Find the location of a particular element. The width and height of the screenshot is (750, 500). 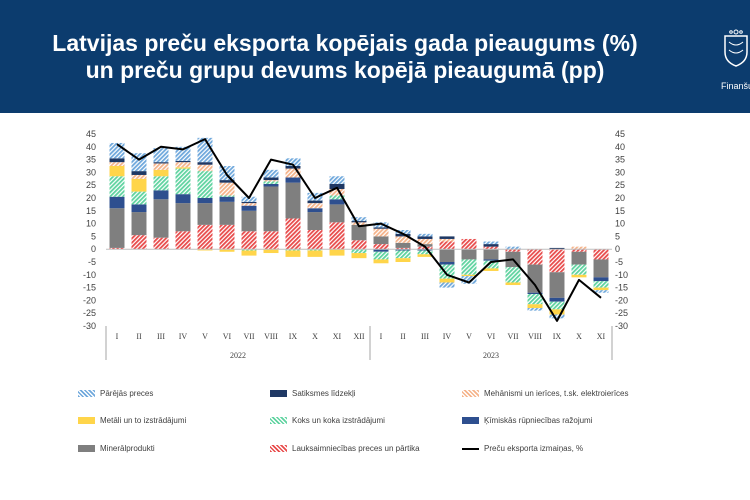

y-tick-label-left: 5 is located at coordinates (93, 236).